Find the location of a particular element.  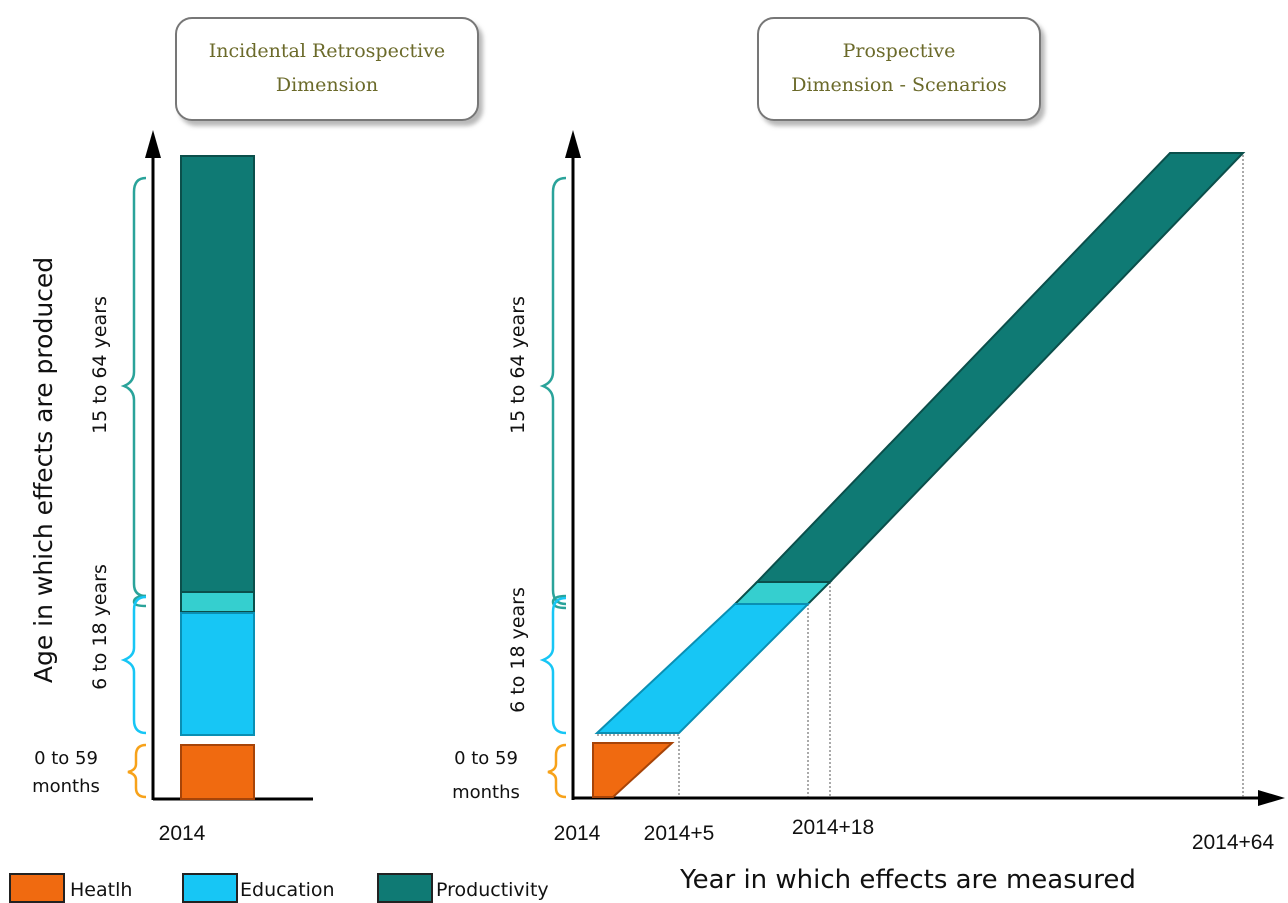

left-infant-bracket is located at coordinates (137, 771).